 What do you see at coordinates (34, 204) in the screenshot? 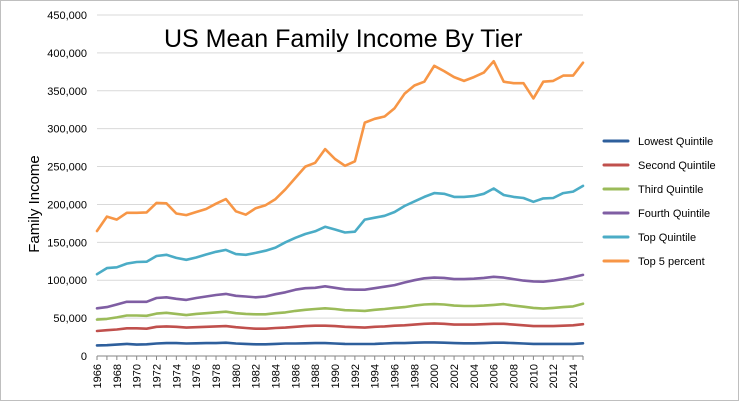
I see `y-axis-label: Family Income` at bounding box center [34, 204].